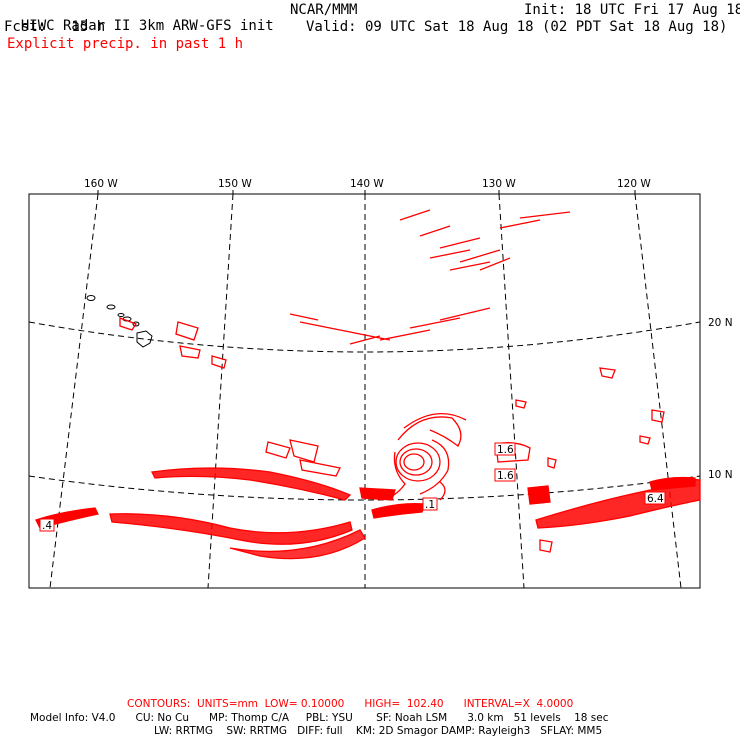 The width and height of the screenshot is (740, 740). I want to click on meridian-120w, so click(658, 391).